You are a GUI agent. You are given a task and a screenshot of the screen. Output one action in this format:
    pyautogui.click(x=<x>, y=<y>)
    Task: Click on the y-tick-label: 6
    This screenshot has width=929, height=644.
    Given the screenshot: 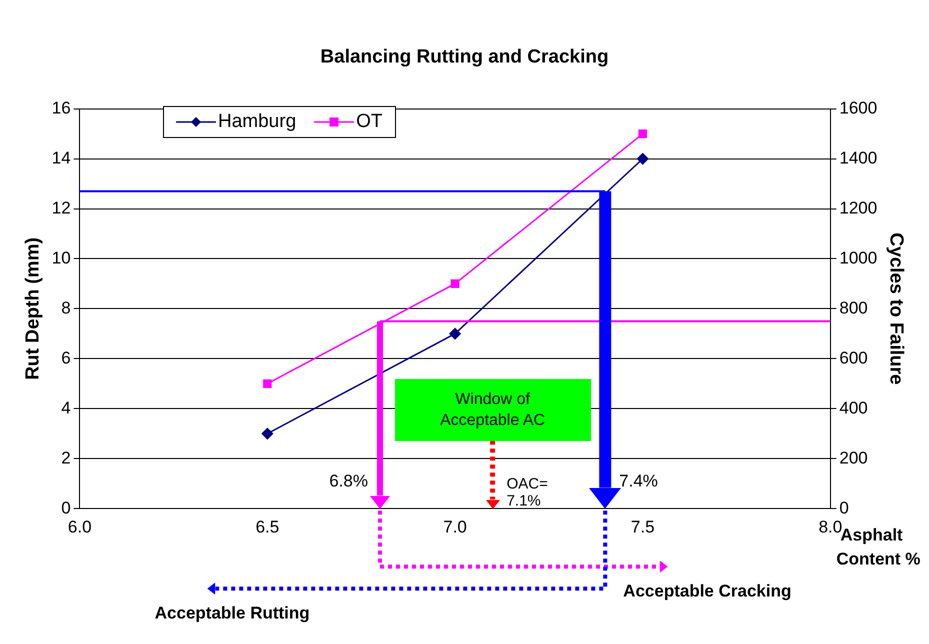 What is the action you would take?
    pyautogui.click(x=66, y=358)
    